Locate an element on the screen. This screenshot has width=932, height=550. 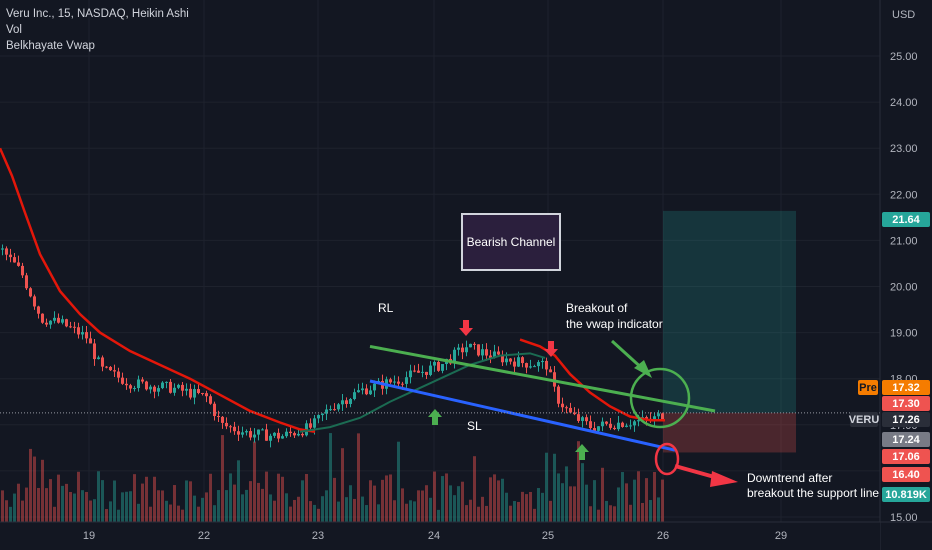
symbol-title: Veru Inc., 15, NASDAQ, Heikin Ashi is located at coordinates (97, 14).